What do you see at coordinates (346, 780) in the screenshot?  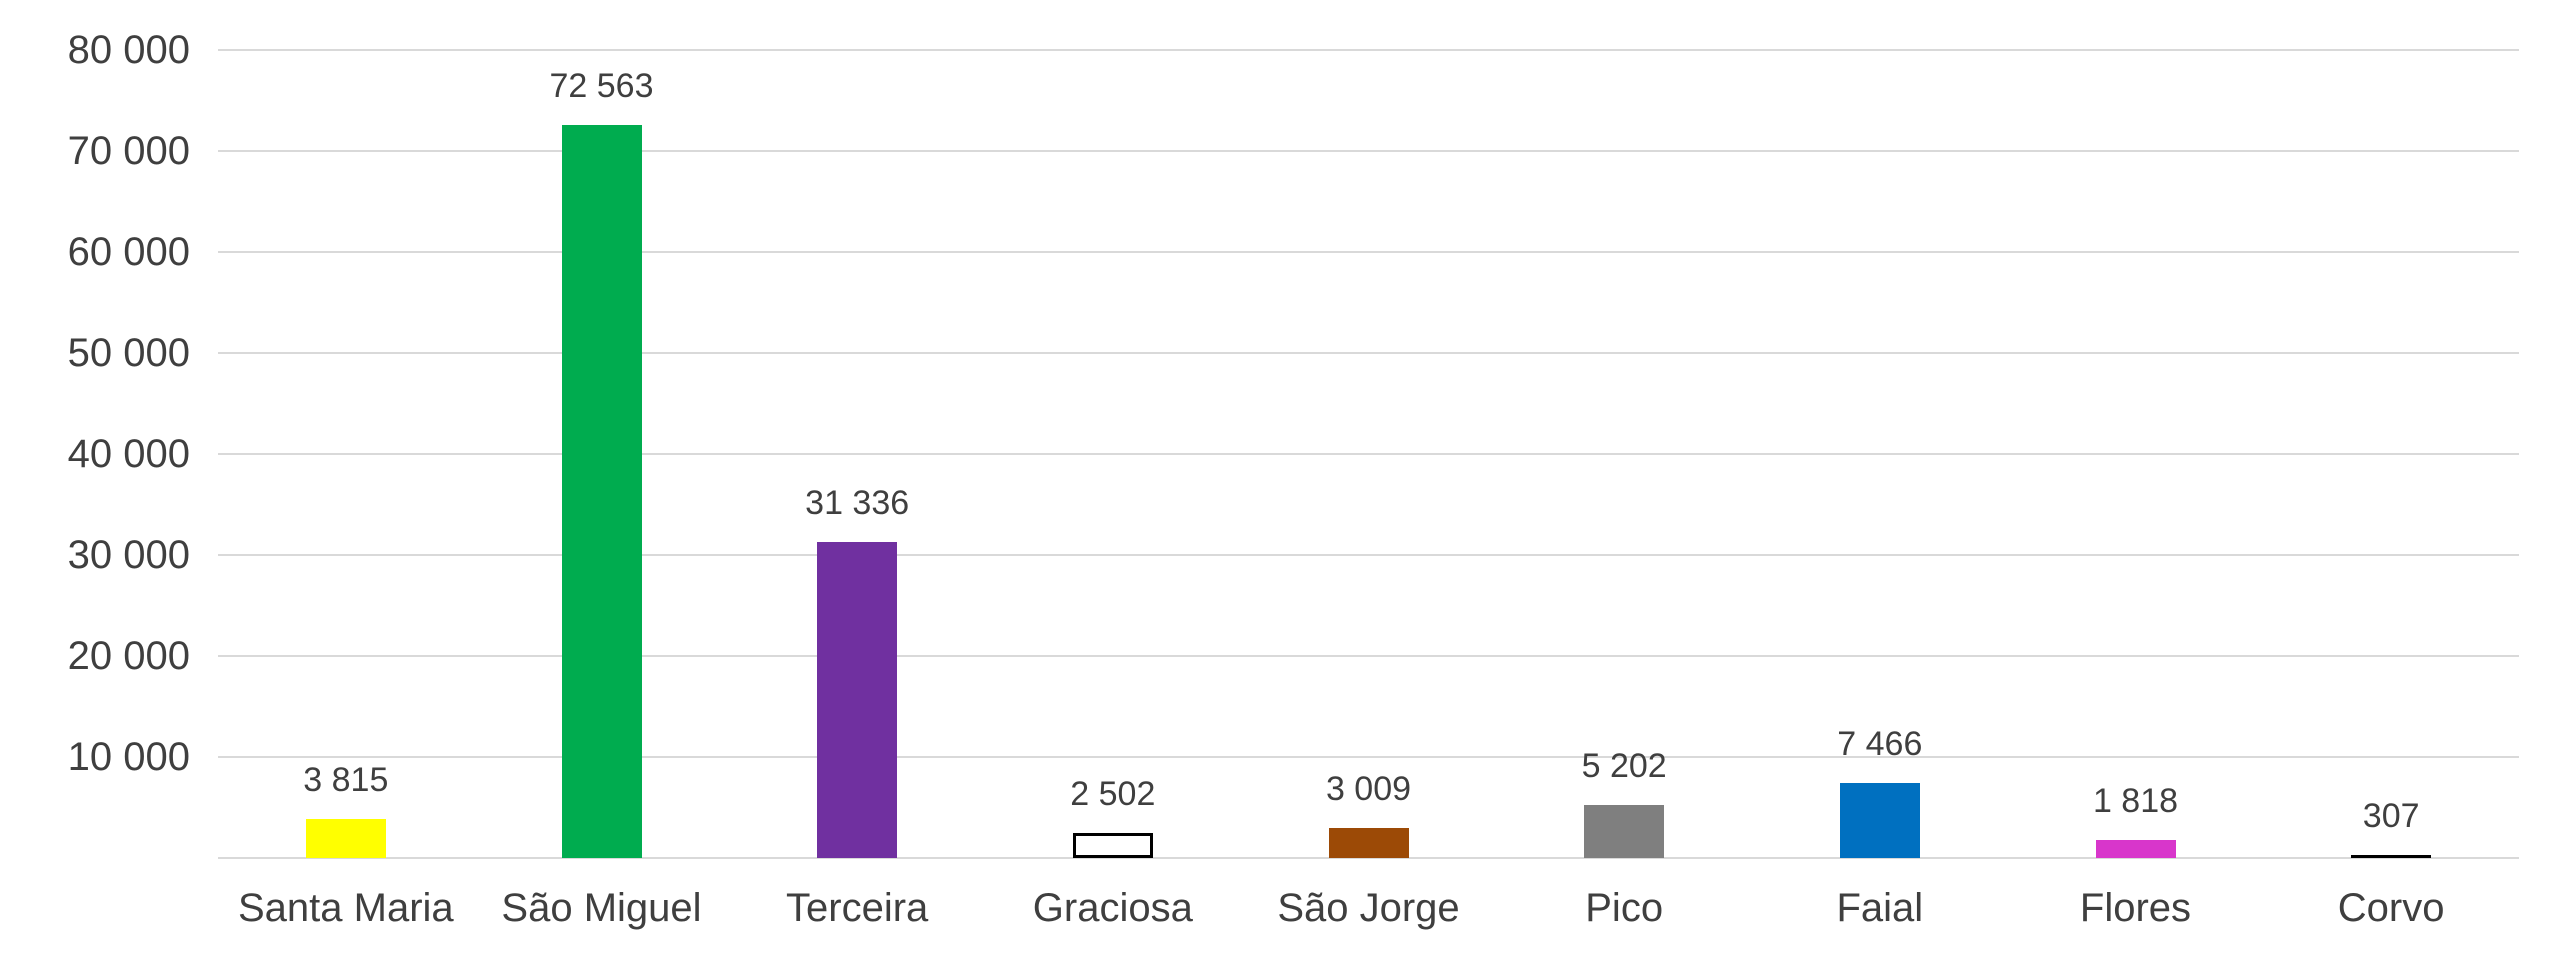 I see `data-label-santa-maria: 3 815` at bounding box center [346, 780].